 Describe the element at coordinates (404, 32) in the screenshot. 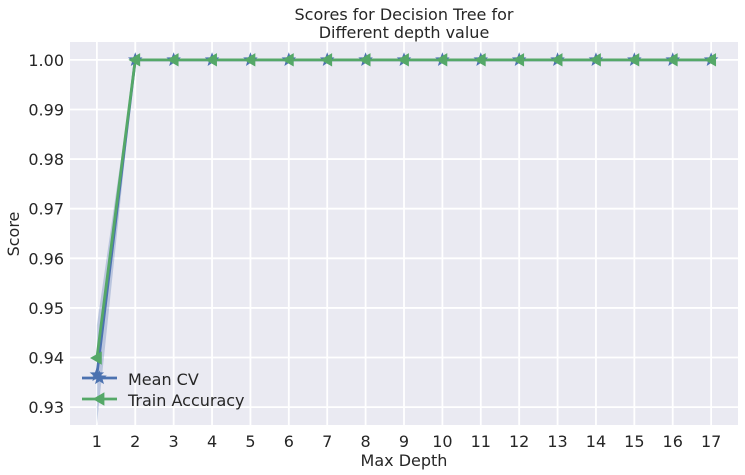

I see `chart-title-line-2: Different depth value` at that location.